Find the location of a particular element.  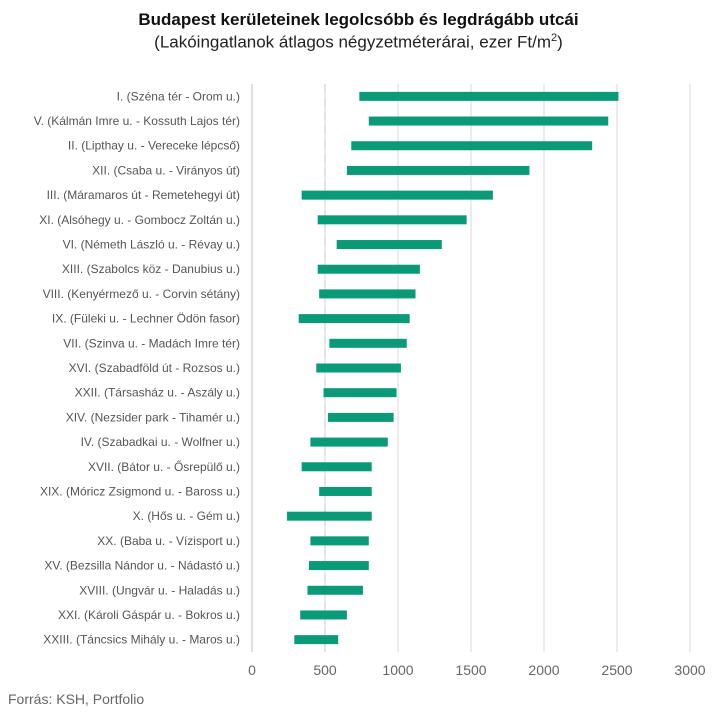

category-label-13: XXII. (Társasház u. - Aszály u.) is located at coordinates (157, 393).